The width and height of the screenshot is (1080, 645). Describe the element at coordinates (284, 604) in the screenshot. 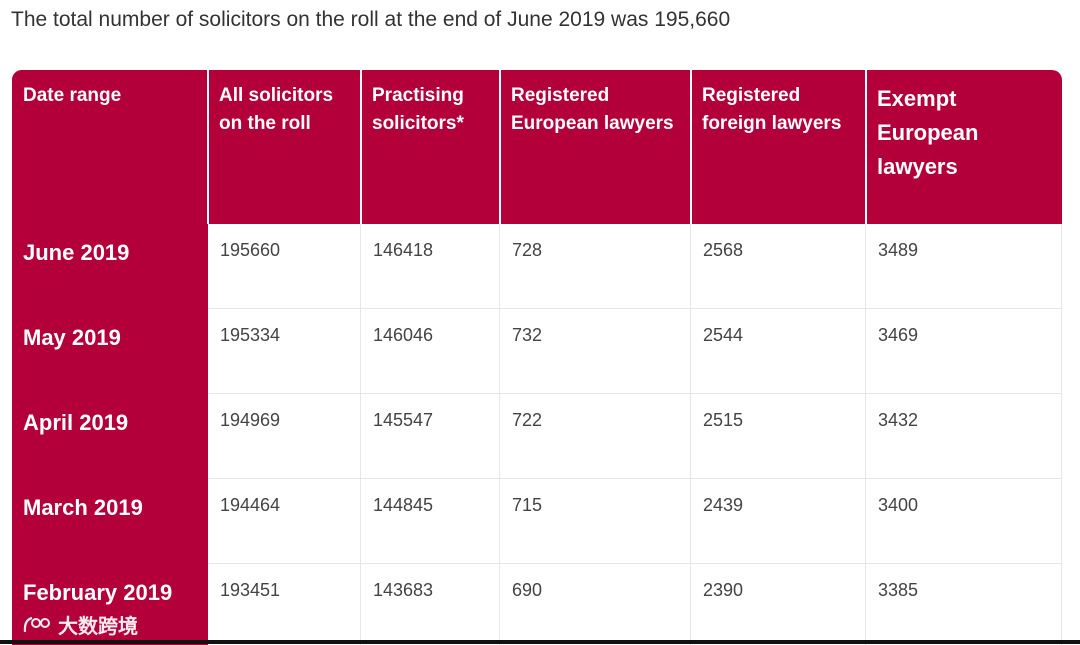

I see `table-cell: 193451` at that location.